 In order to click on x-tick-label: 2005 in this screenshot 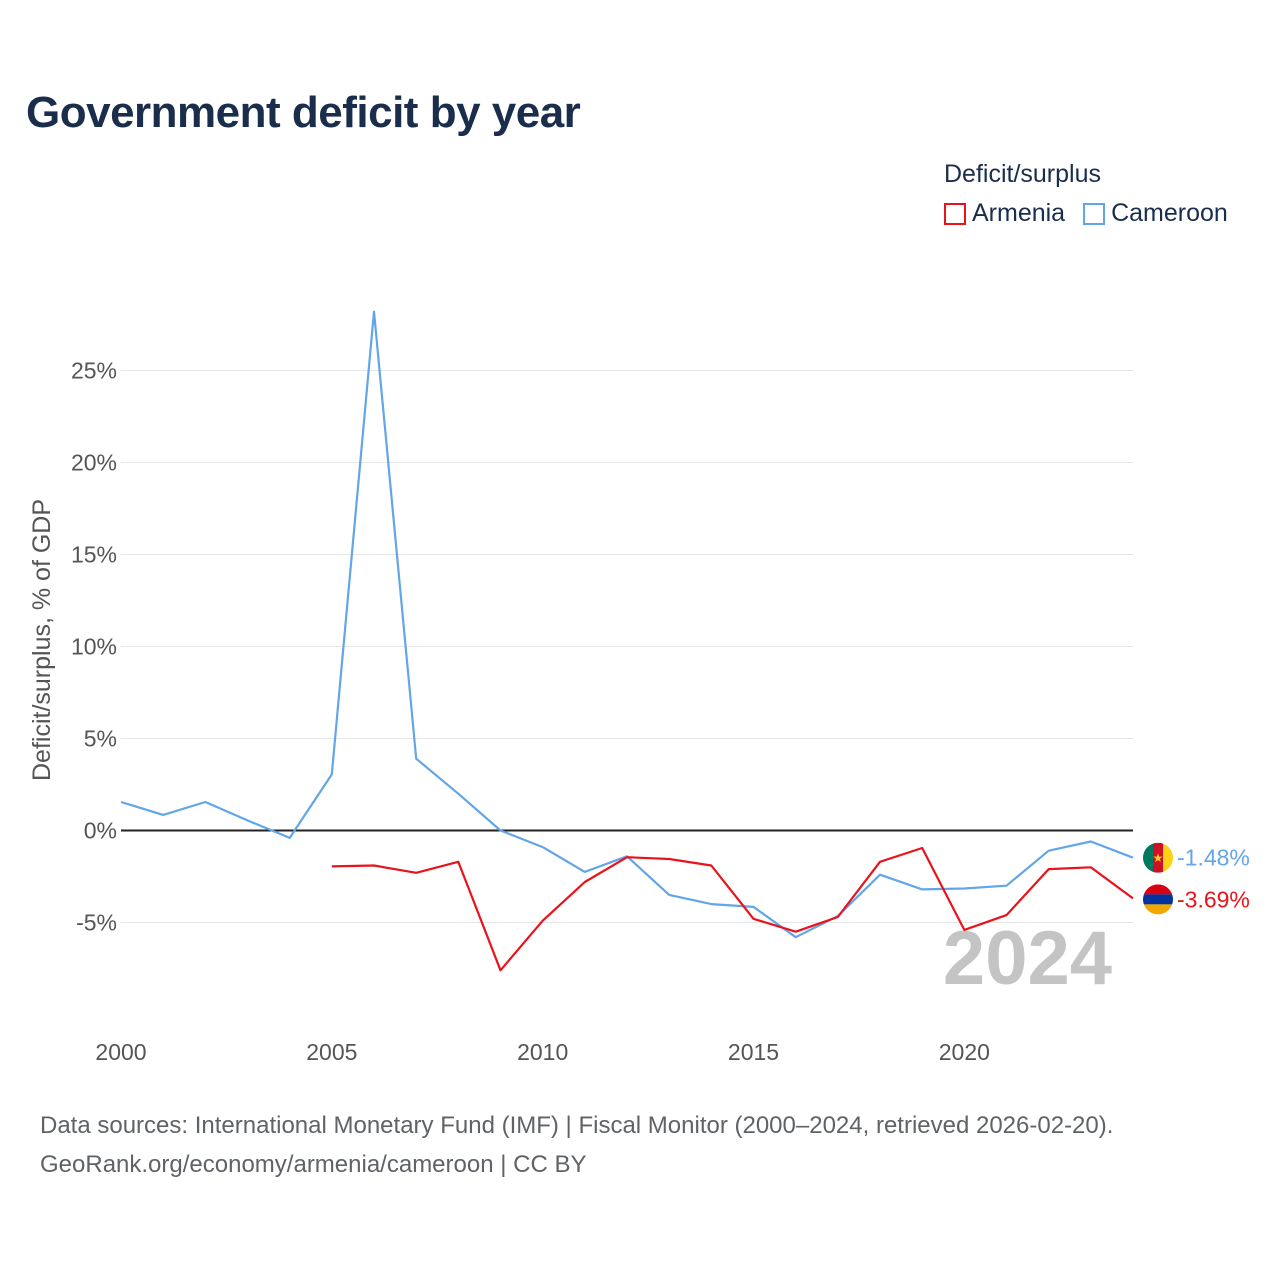, I will do `click(331, 1052)`.